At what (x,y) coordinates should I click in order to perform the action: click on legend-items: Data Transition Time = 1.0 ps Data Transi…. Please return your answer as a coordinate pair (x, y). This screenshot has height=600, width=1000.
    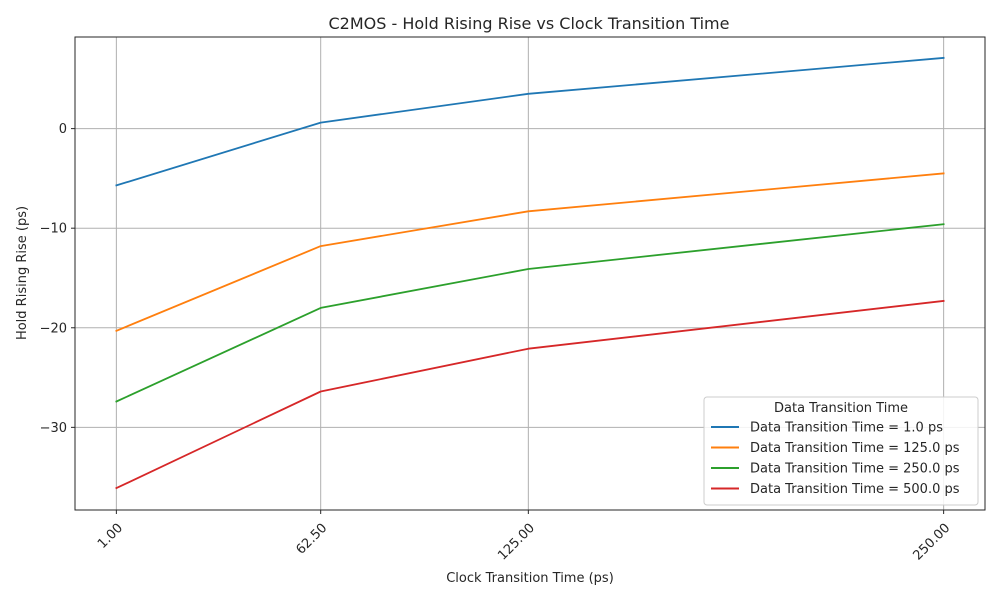
    Looking at the image, I should click on (835, 459).